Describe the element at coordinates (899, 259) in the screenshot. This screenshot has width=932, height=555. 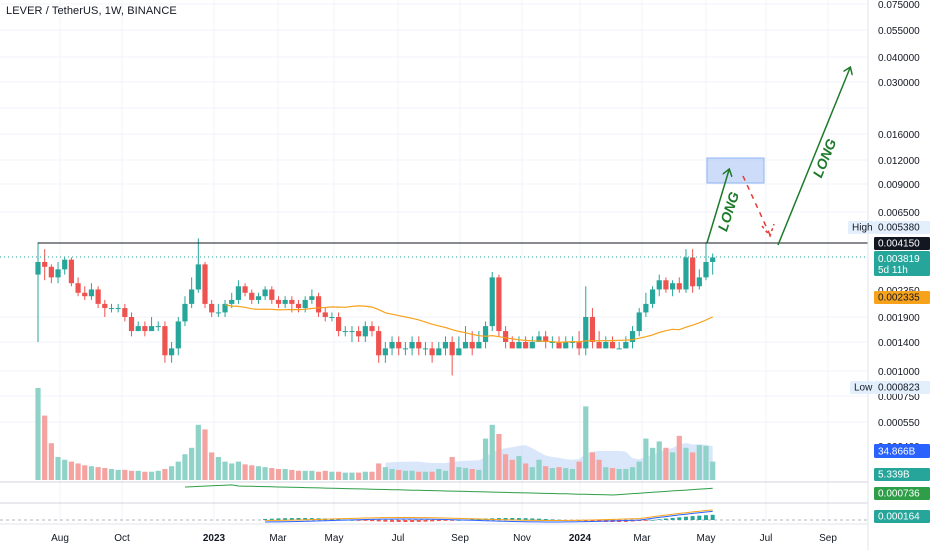
I see `last-price-value: 0.003819` at that location.